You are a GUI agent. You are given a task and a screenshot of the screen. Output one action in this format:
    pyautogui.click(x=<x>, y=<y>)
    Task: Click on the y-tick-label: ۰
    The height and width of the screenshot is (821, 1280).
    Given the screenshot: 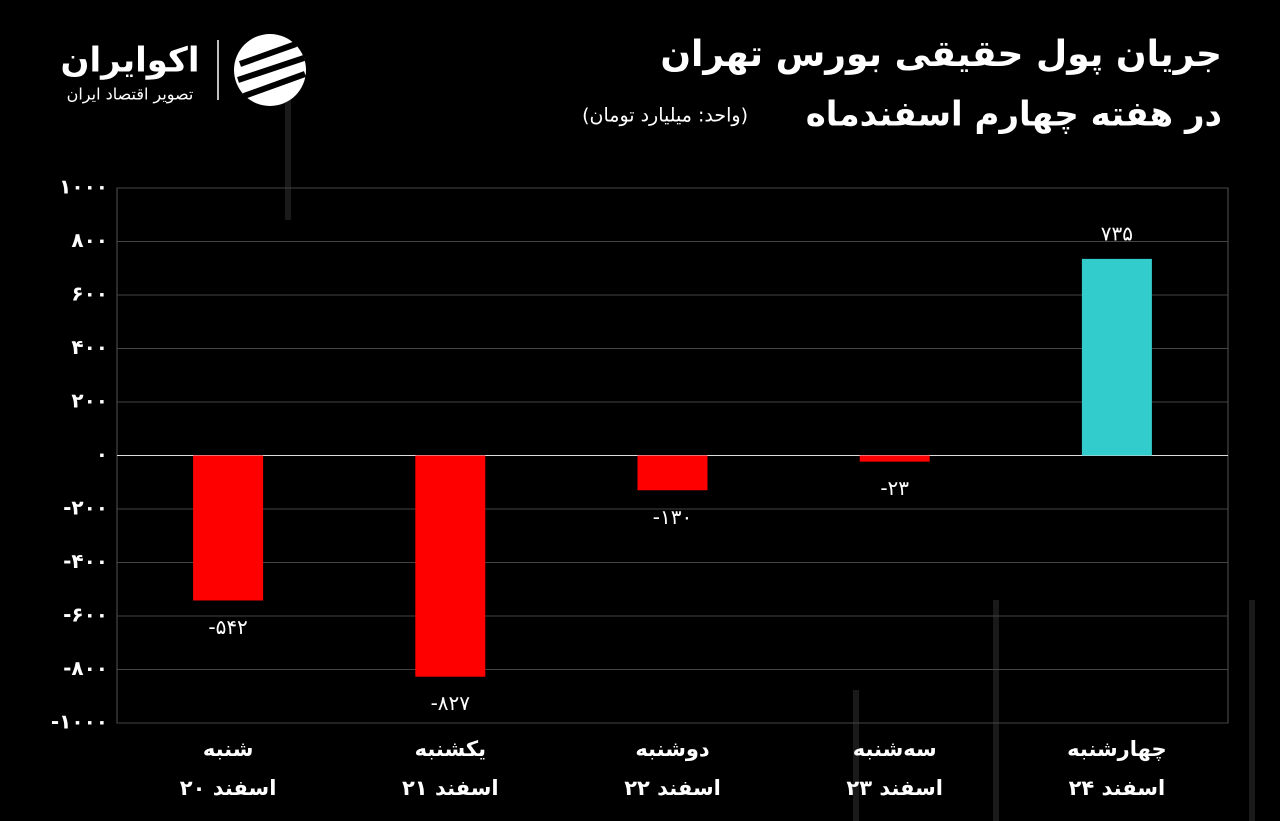 What is the action you would take?
    pyautogui.click(x=102, y=454)
    